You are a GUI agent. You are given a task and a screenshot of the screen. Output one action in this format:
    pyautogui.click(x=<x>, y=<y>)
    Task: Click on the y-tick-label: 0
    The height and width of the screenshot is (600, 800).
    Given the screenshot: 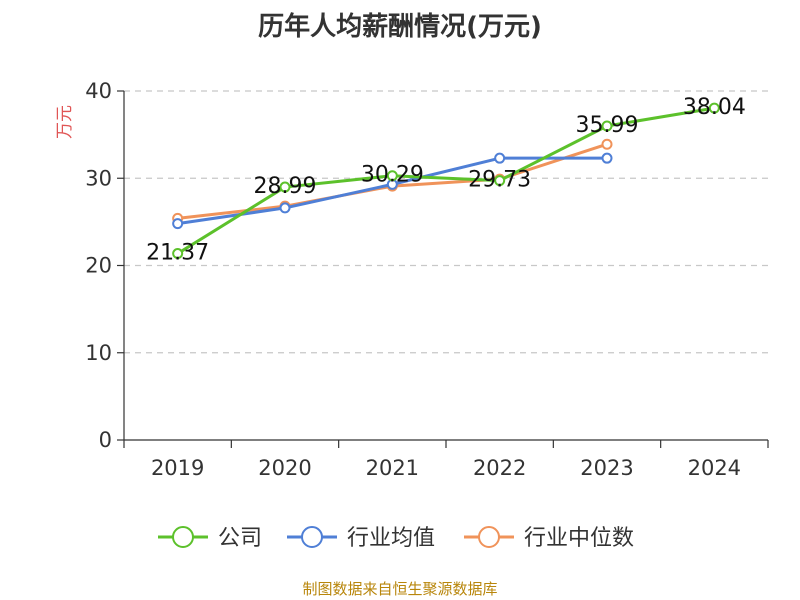 What is the action you would take?
    pyautogui.click(x=105, y=440)
    